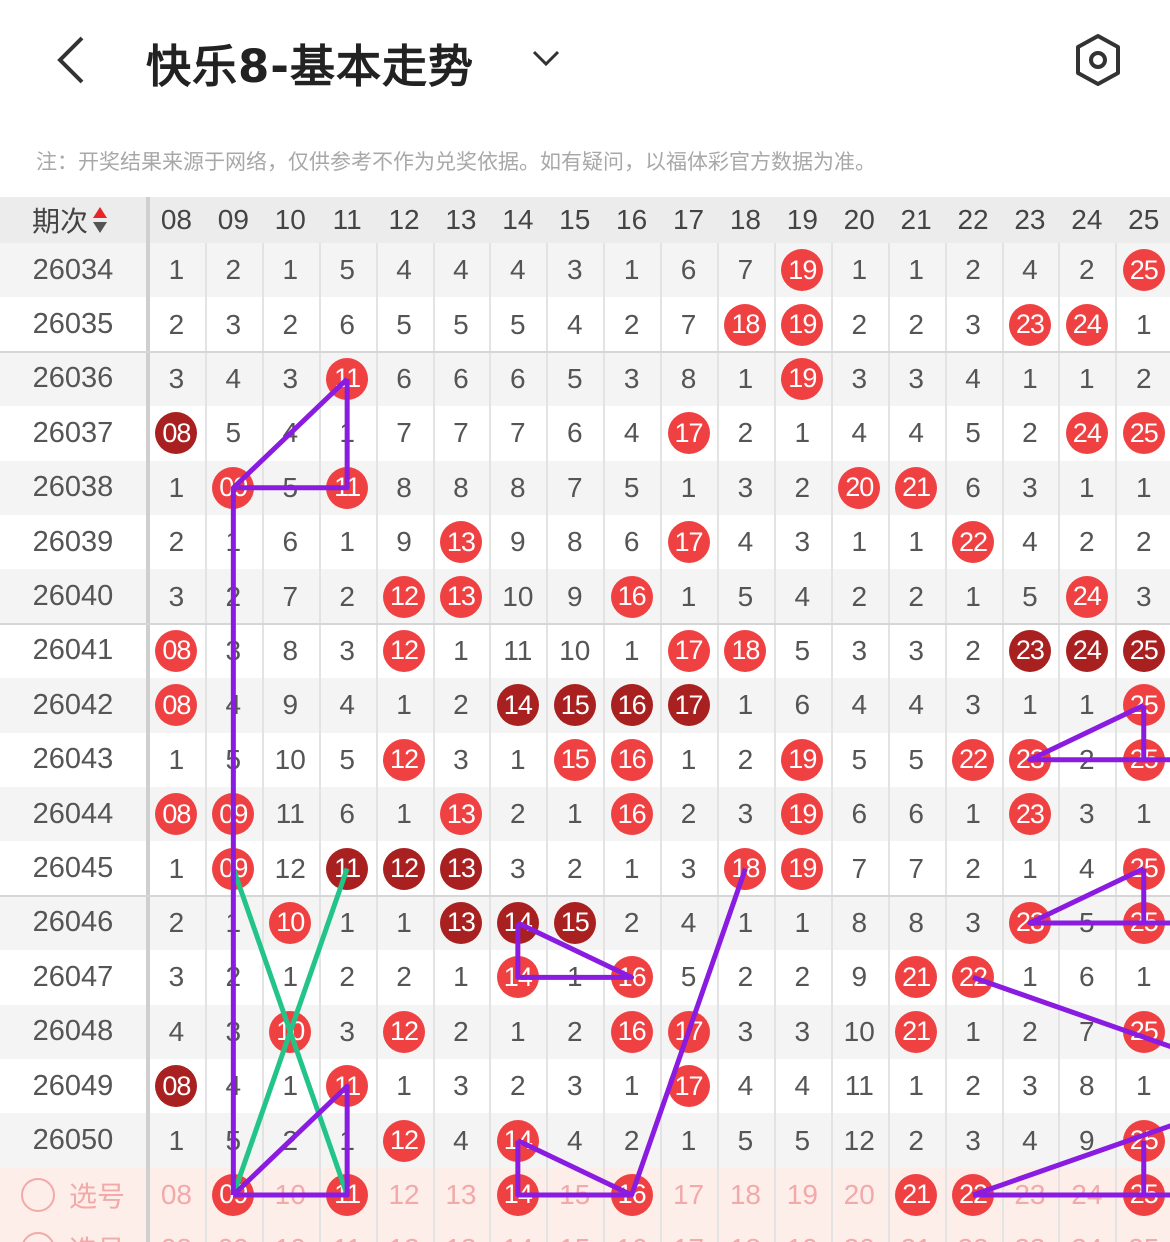 The image size is (1170, 1242). I want to click on miss-count-cell: 8, so click(1087, 1086).